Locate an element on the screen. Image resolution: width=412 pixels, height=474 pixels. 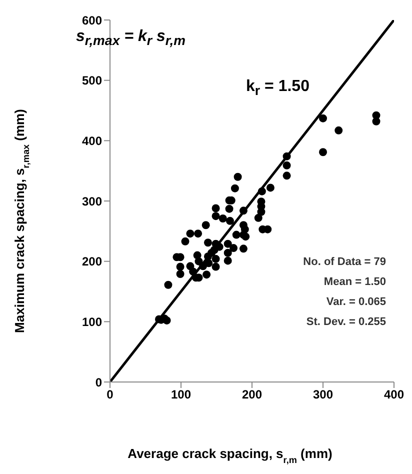
y-tick-label: 600 is located at coordinates (92, 20).